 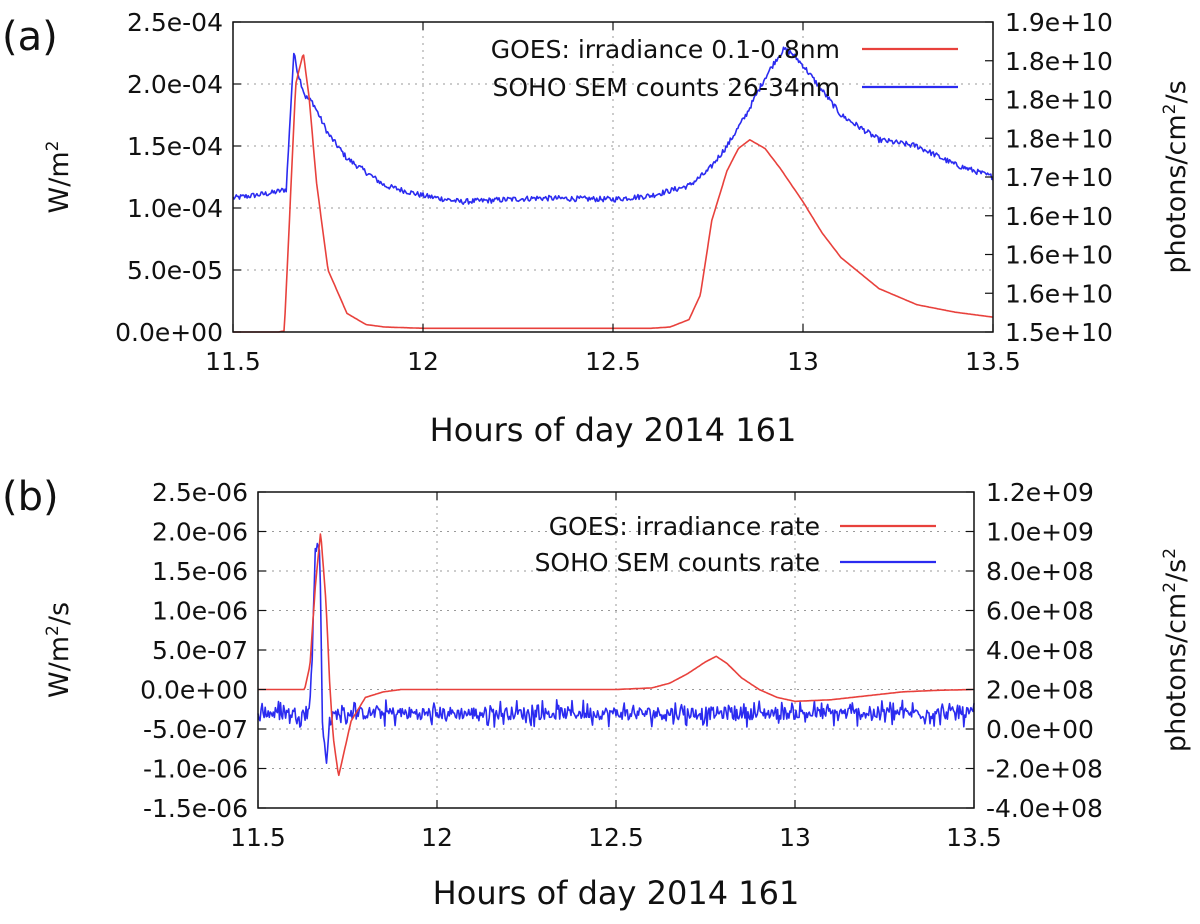 I want to click on panel-b-ytick-left-label: 1.5e-06, so click(x=200, y=571).